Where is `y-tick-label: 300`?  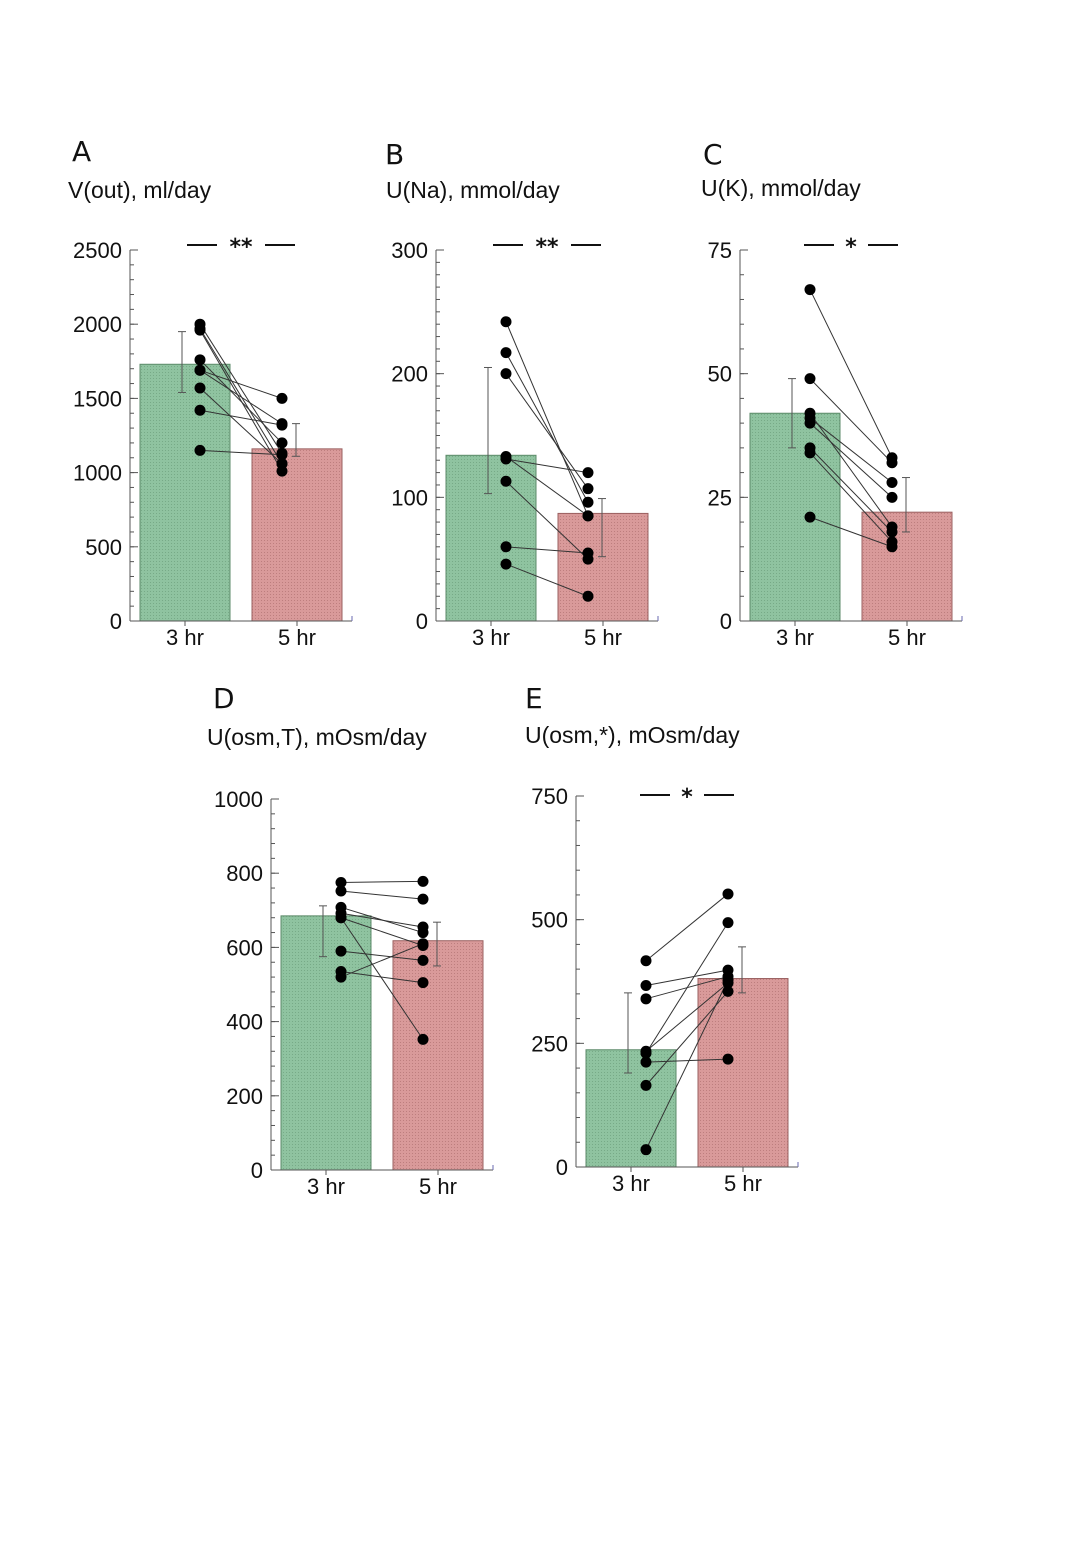 y-tick-label: 300 is located at coordinates (409, 250).